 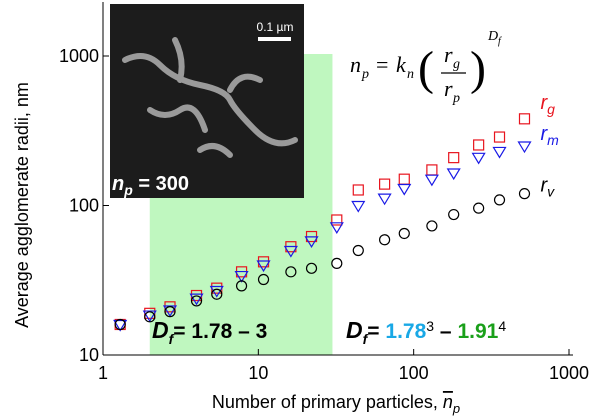 I want to click on equation: n p = k n ( r g r p ) D f, so click(x=426, y=67).